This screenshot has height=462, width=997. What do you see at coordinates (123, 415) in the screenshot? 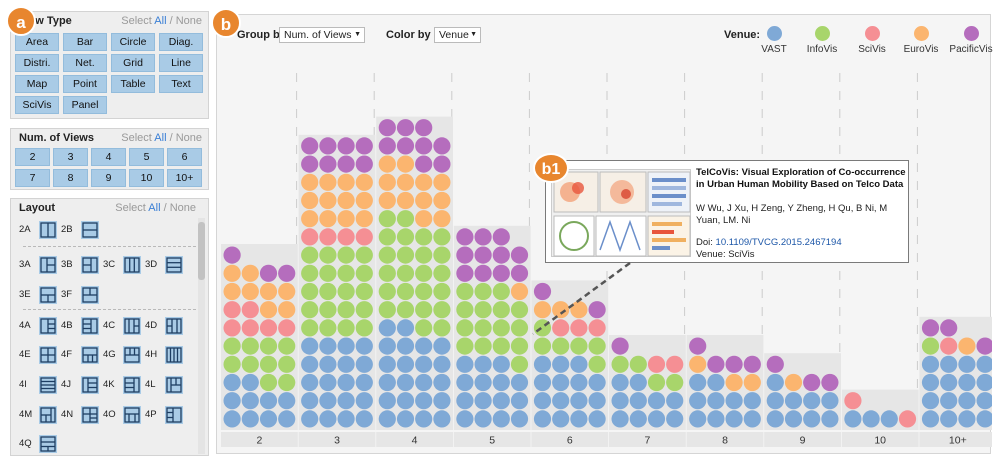
I see `layout-option-4o: 4O` at bounding box center [123, 415].